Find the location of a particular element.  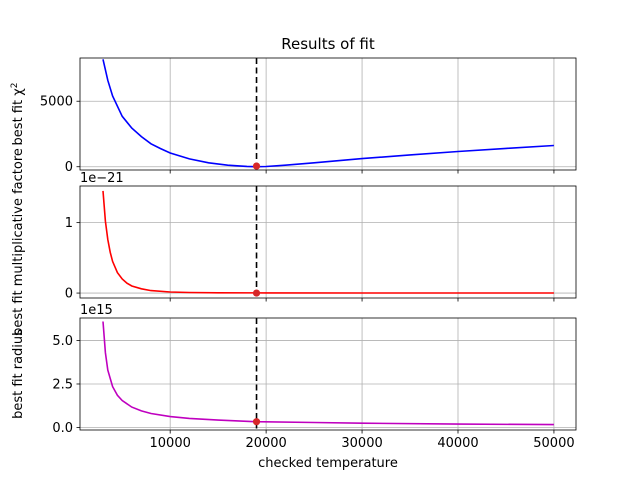

y-tick-label: 1 is located at coordinates (69, 223).